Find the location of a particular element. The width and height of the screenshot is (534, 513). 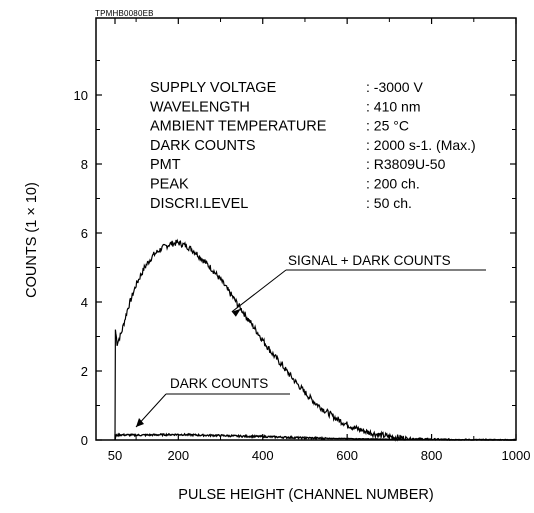

x-tick-label: 400 is located at coordinates (263, 455).